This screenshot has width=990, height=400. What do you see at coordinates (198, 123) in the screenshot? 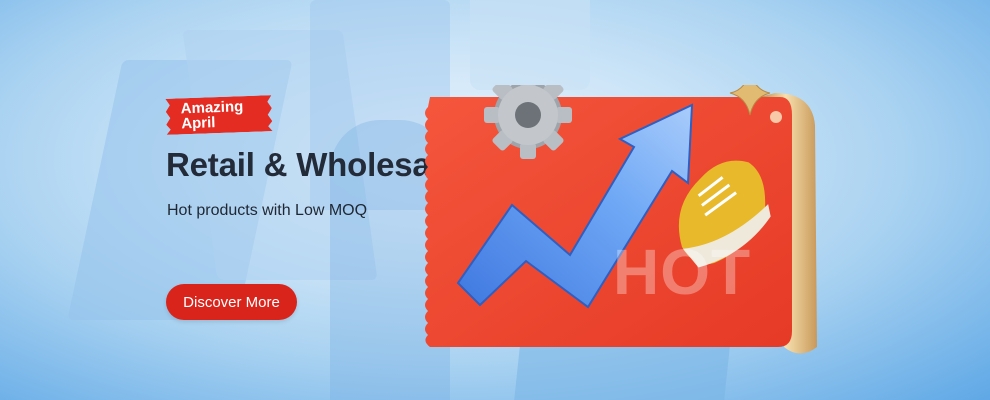
I see `promo-tag-line2: April` at bounding box center [198, 123].